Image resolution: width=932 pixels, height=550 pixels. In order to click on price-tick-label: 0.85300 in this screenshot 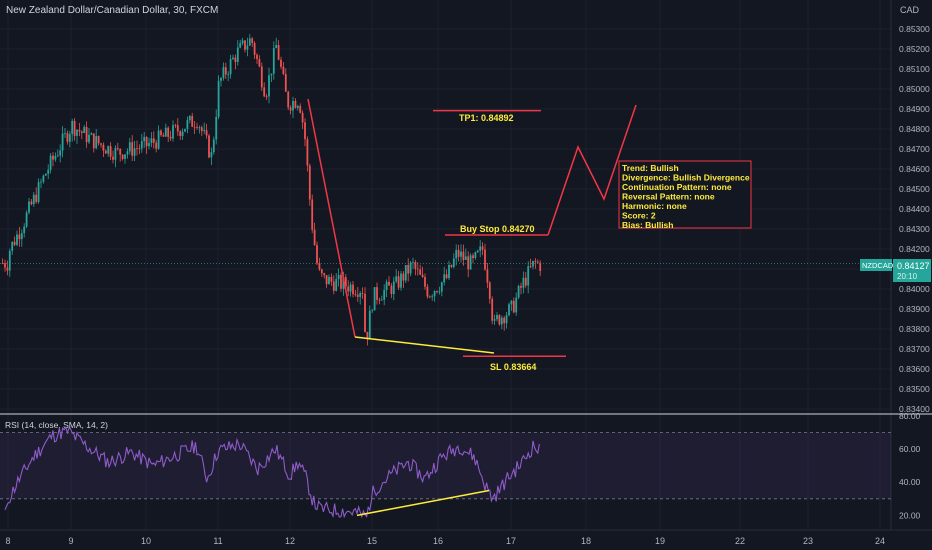, I will do `click(914, 29)`.